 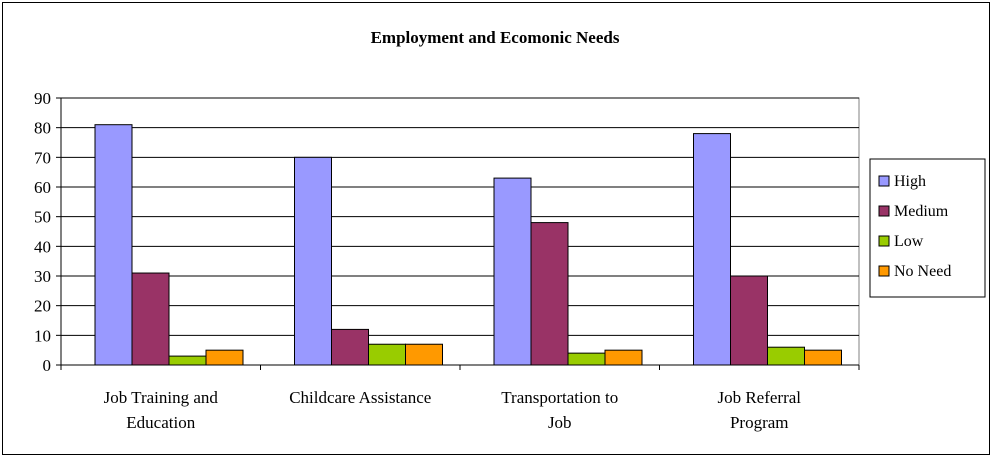 I want to click on legend-label: Medium, so click(x=921, y=211).